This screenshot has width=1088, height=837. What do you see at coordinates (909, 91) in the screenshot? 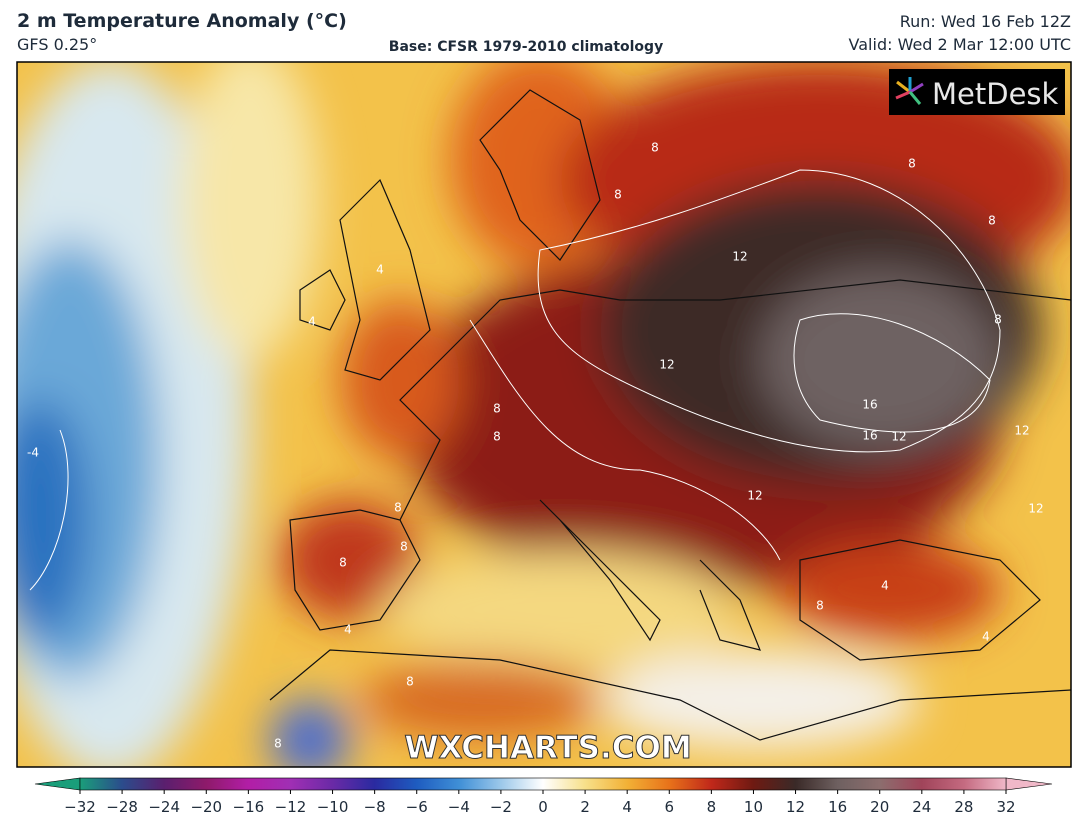
I see `logo-mark` at bounding box center [909, 91].